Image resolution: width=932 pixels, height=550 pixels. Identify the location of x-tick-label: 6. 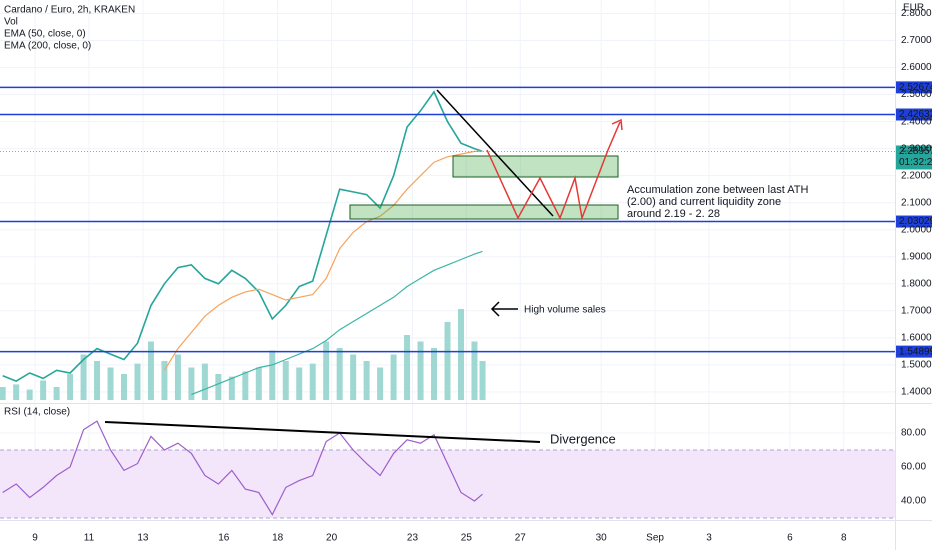
(790, 538).